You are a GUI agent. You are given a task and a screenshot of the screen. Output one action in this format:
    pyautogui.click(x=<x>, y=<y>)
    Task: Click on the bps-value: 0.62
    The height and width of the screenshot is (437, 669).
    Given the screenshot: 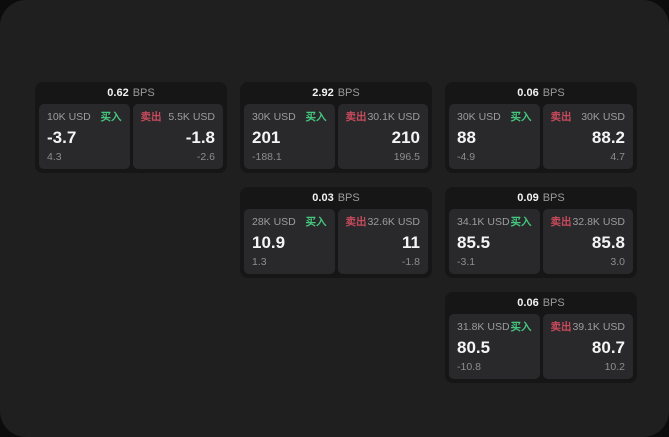 What is the action you would take?
    pyautogui.click(x=118, y=93)
    